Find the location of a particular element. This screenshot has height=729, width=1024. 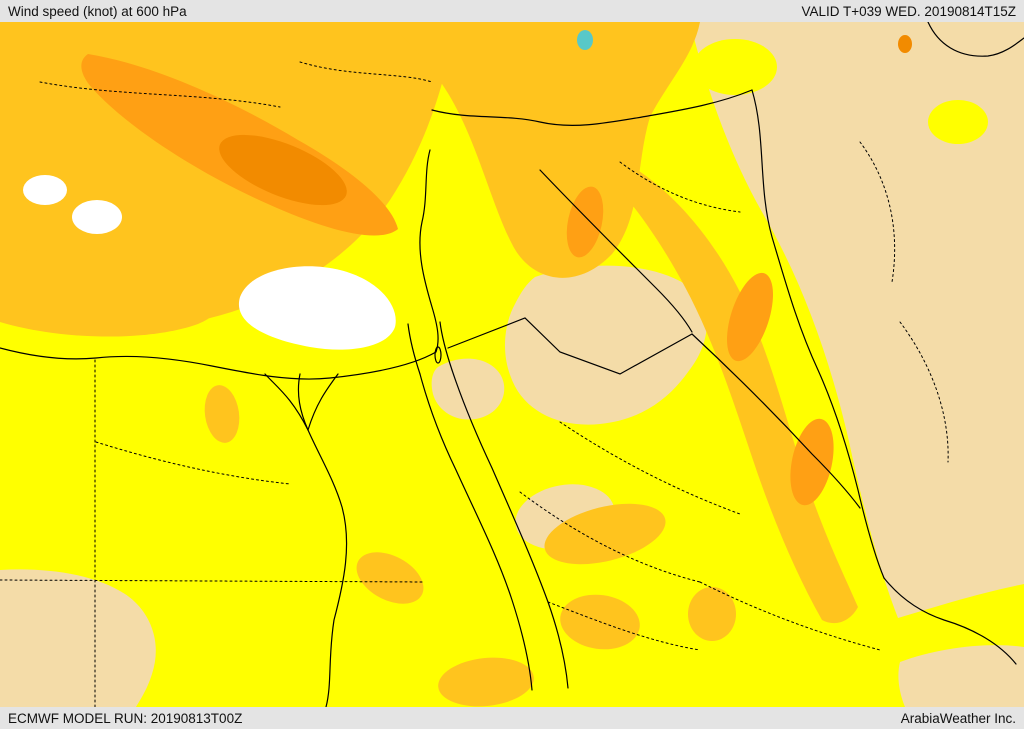

gulf-of-suez is located at coordinates (414, 349).